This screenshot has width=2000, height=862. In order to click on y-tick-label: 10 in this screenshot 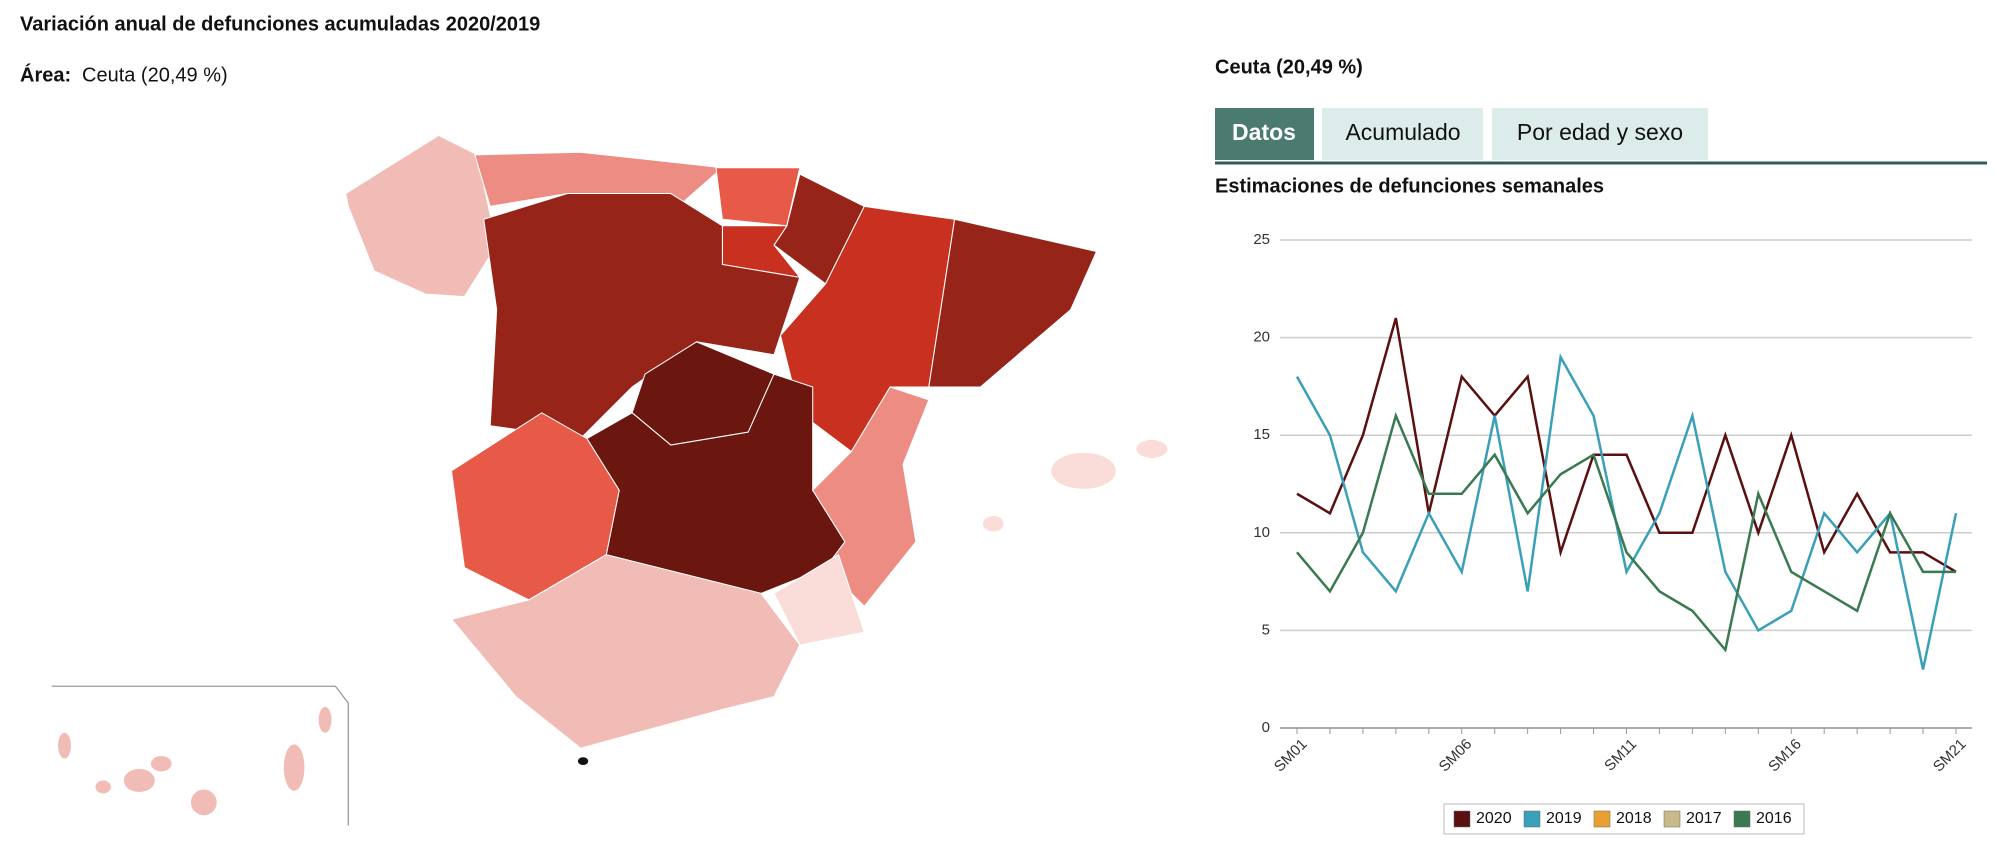, I will do `click(1261, 532)`.